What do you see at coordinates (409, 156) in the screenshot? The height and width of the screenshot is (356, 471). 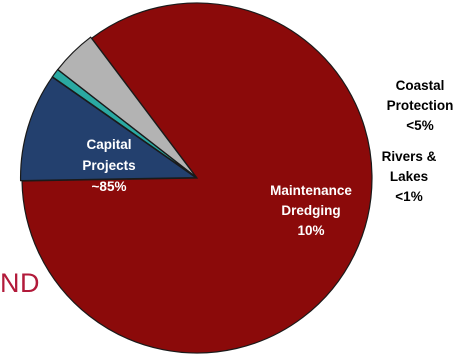 I see `slice-label-line: Rivers &` at bounding box center [409, 156].